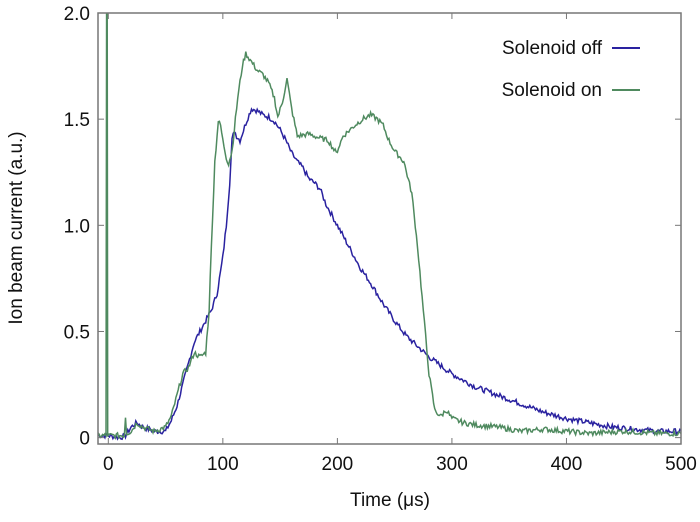 The height and width of the screenshot is (522, 700). Describe the element at coordinates (77, 14) in the screenshot. I see `y-tick-label: 2.0` at that location.